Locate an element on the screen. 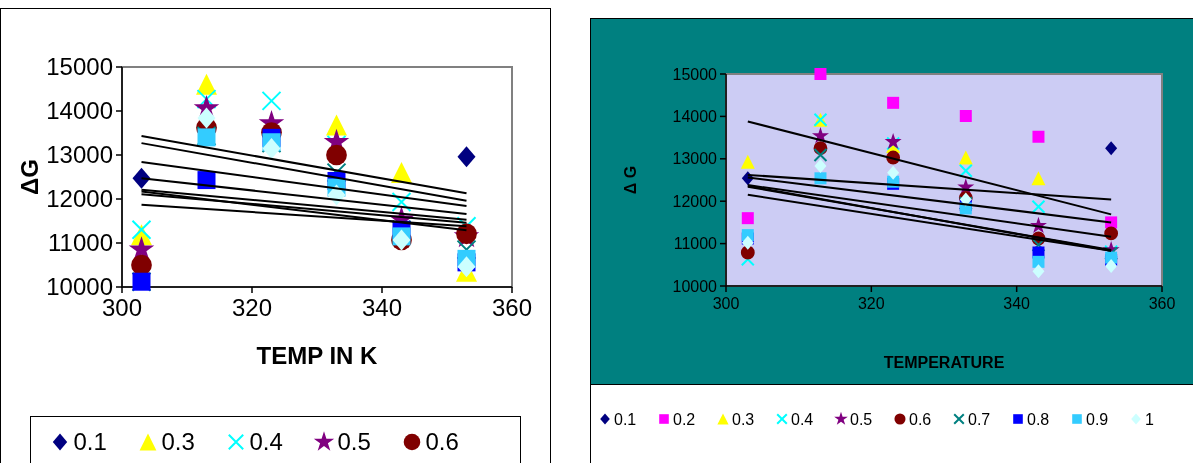 The width and height of the screenshot is (1193, 463). x-axis-title: TEMP IN K is located at coordinates (317, 355).